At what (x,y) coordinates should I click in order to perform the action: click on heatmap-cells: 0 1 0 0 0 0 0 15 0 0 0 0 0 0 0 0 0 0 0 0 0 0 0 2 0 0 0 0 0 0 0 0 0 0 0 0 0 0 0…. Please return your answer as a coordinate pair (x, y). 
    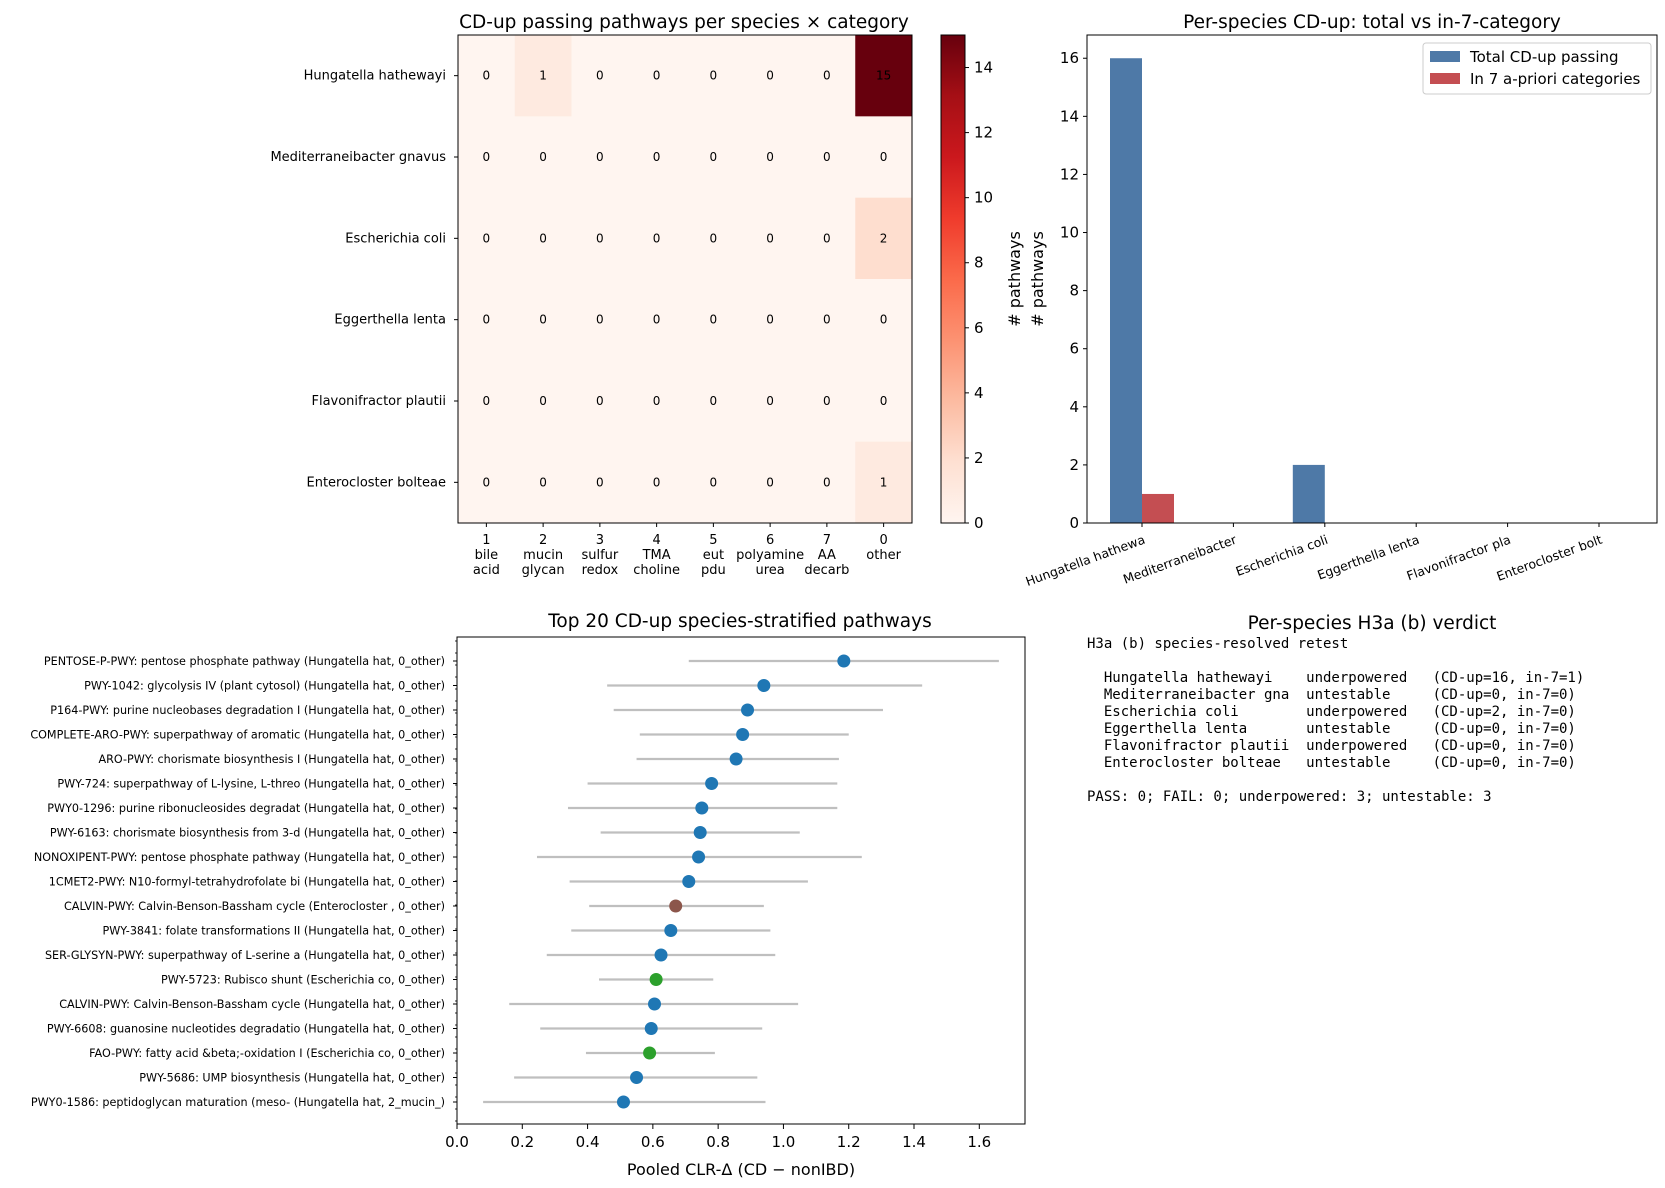
    Looking at the image, I should click on (685, 279).